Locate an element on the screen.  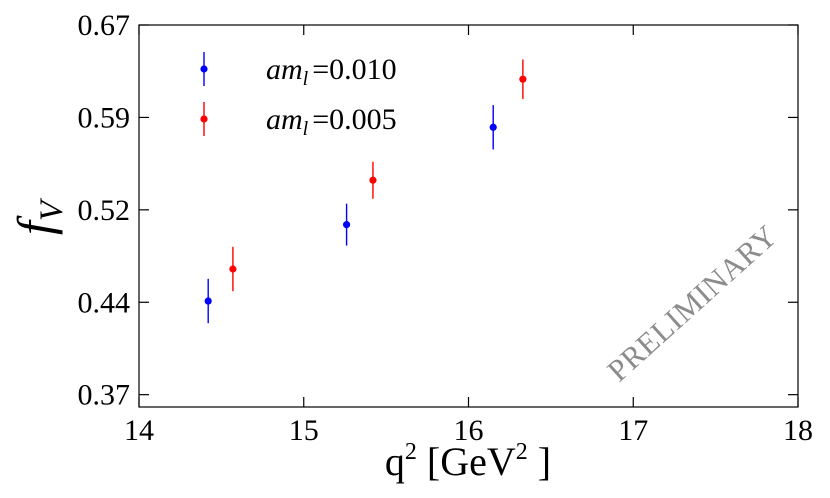
y-tick-label: 0.59 is located at coordinates (104, 117).